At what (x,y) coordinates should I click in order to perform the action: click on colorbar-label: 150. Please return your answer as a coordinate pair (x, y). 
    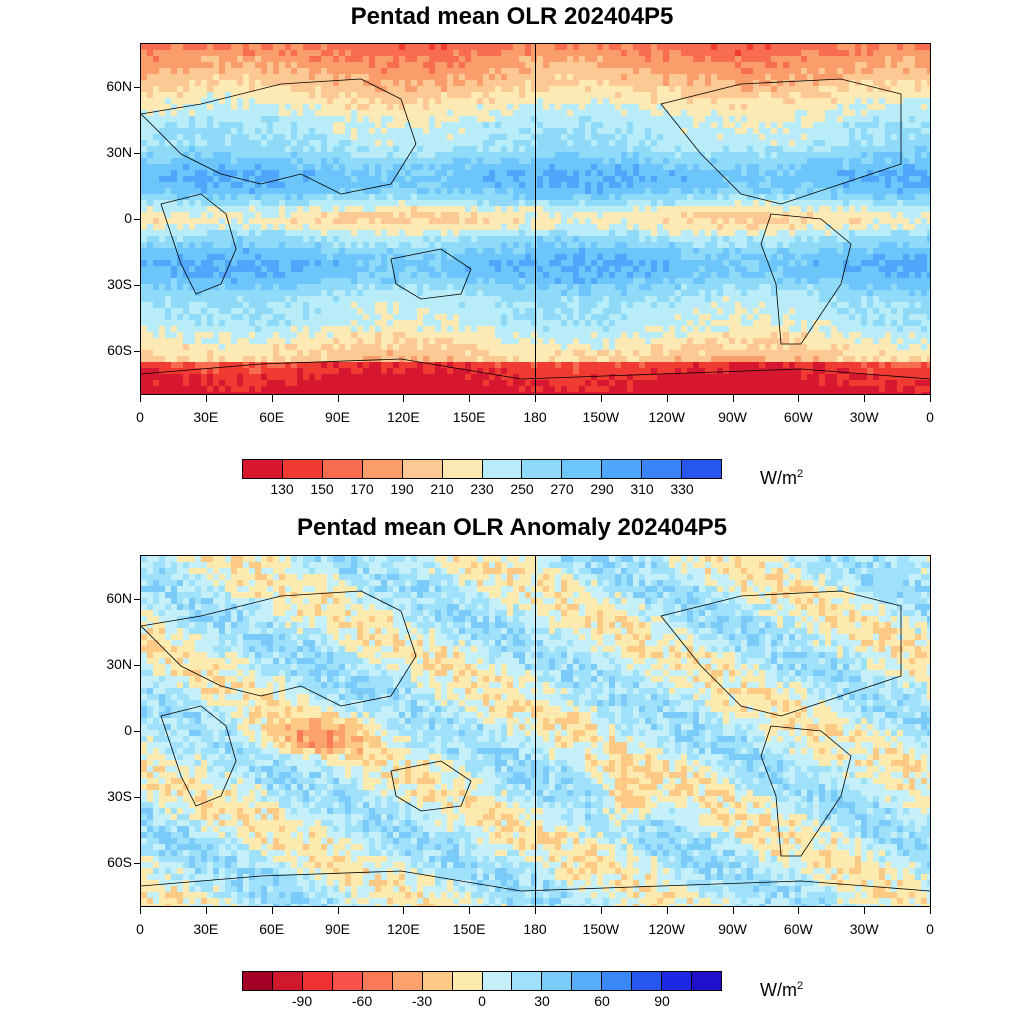
    Looking at the image, I should click on (322, 489).